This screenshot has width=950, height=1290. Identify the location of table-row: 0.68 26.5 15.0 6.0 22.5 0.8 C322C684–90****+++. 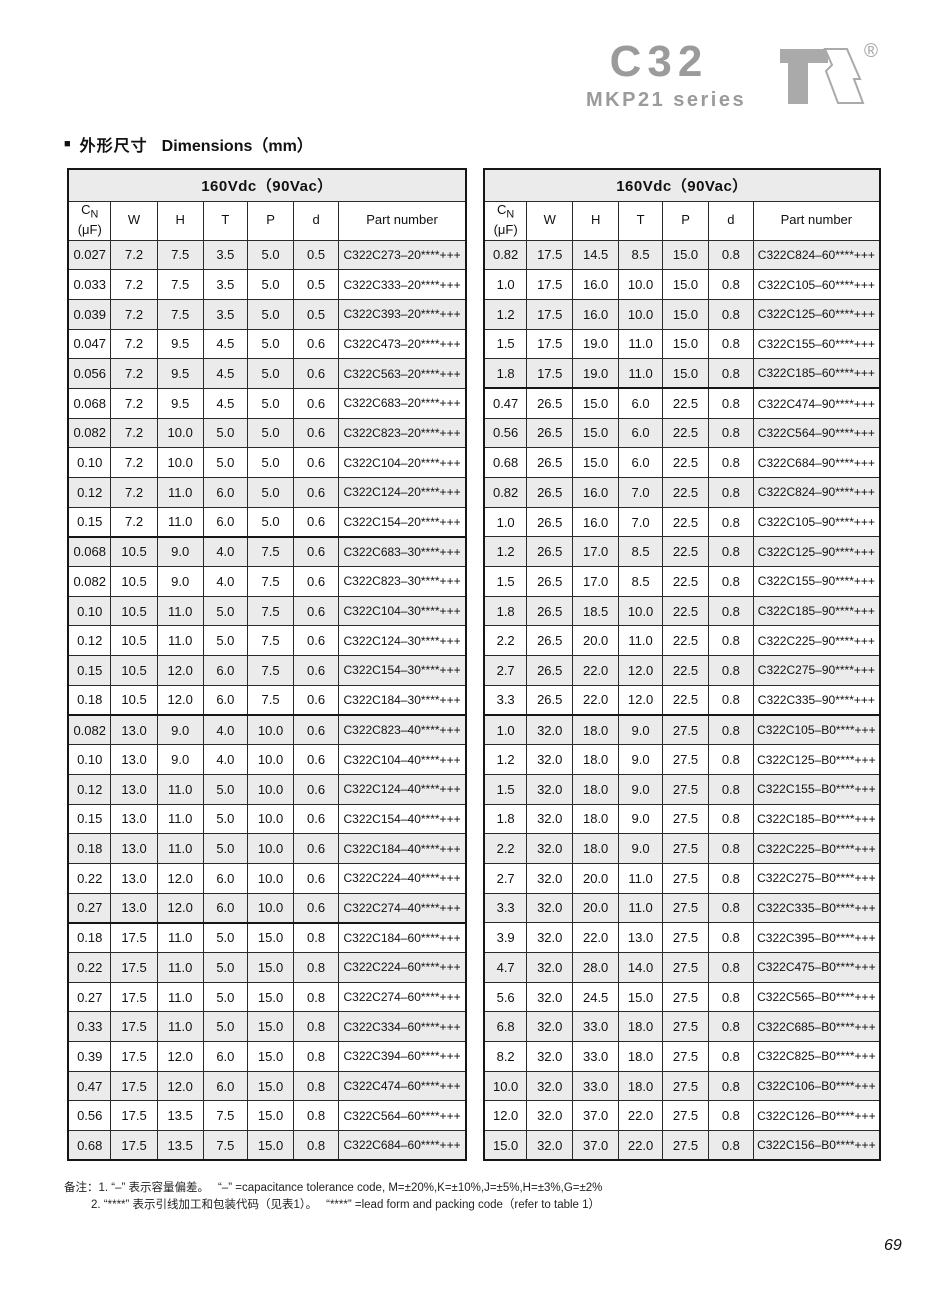
(682, 462).